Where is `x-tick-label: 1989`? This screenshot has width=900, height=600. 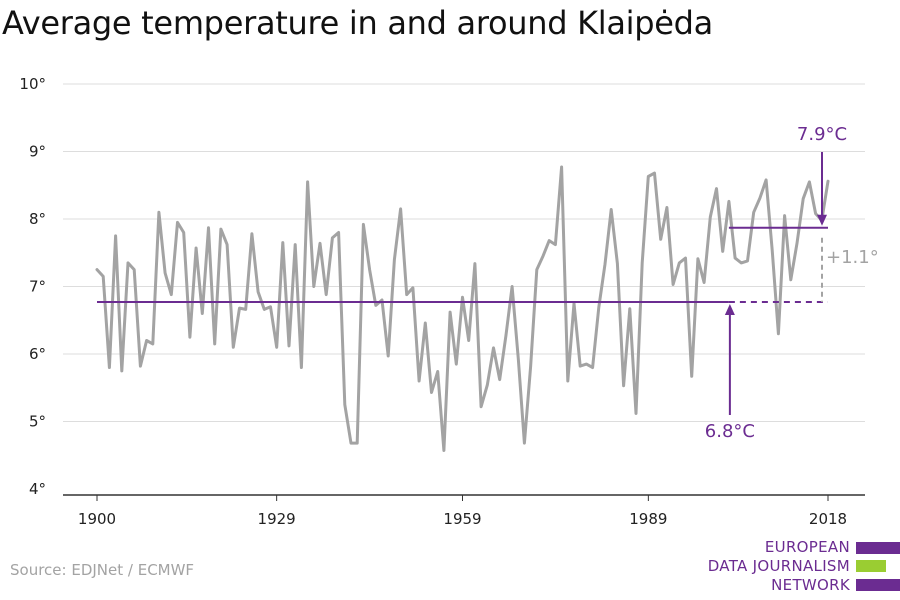
x-tick-label: 1989 is located at coordinates (648, 519).